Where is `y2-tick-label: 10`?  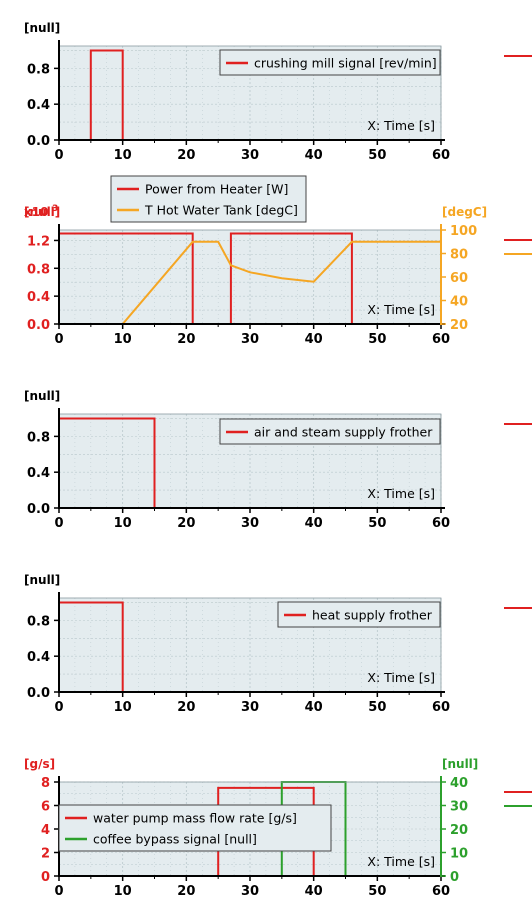 y2-tick-label: 10 is located at coordinates (459, 854).